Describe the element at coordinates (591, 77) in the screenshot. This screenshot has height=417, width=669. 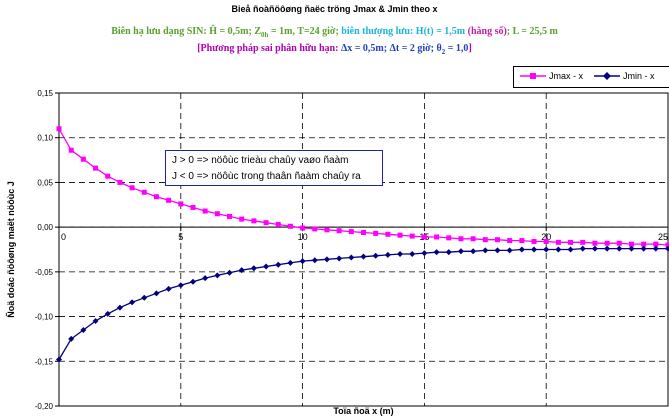
I see `chart-legend: Jmax - x Jmin - x` at that location.